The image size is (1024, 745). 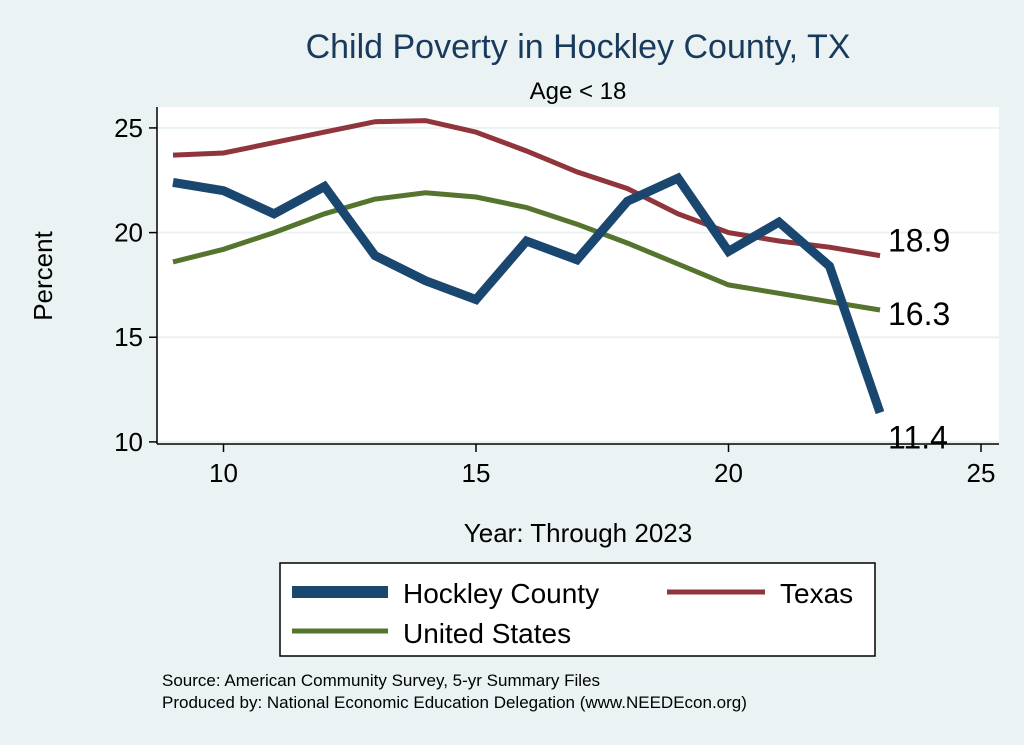 I want to click on series-line-united-states, so click(x=526, y=251).